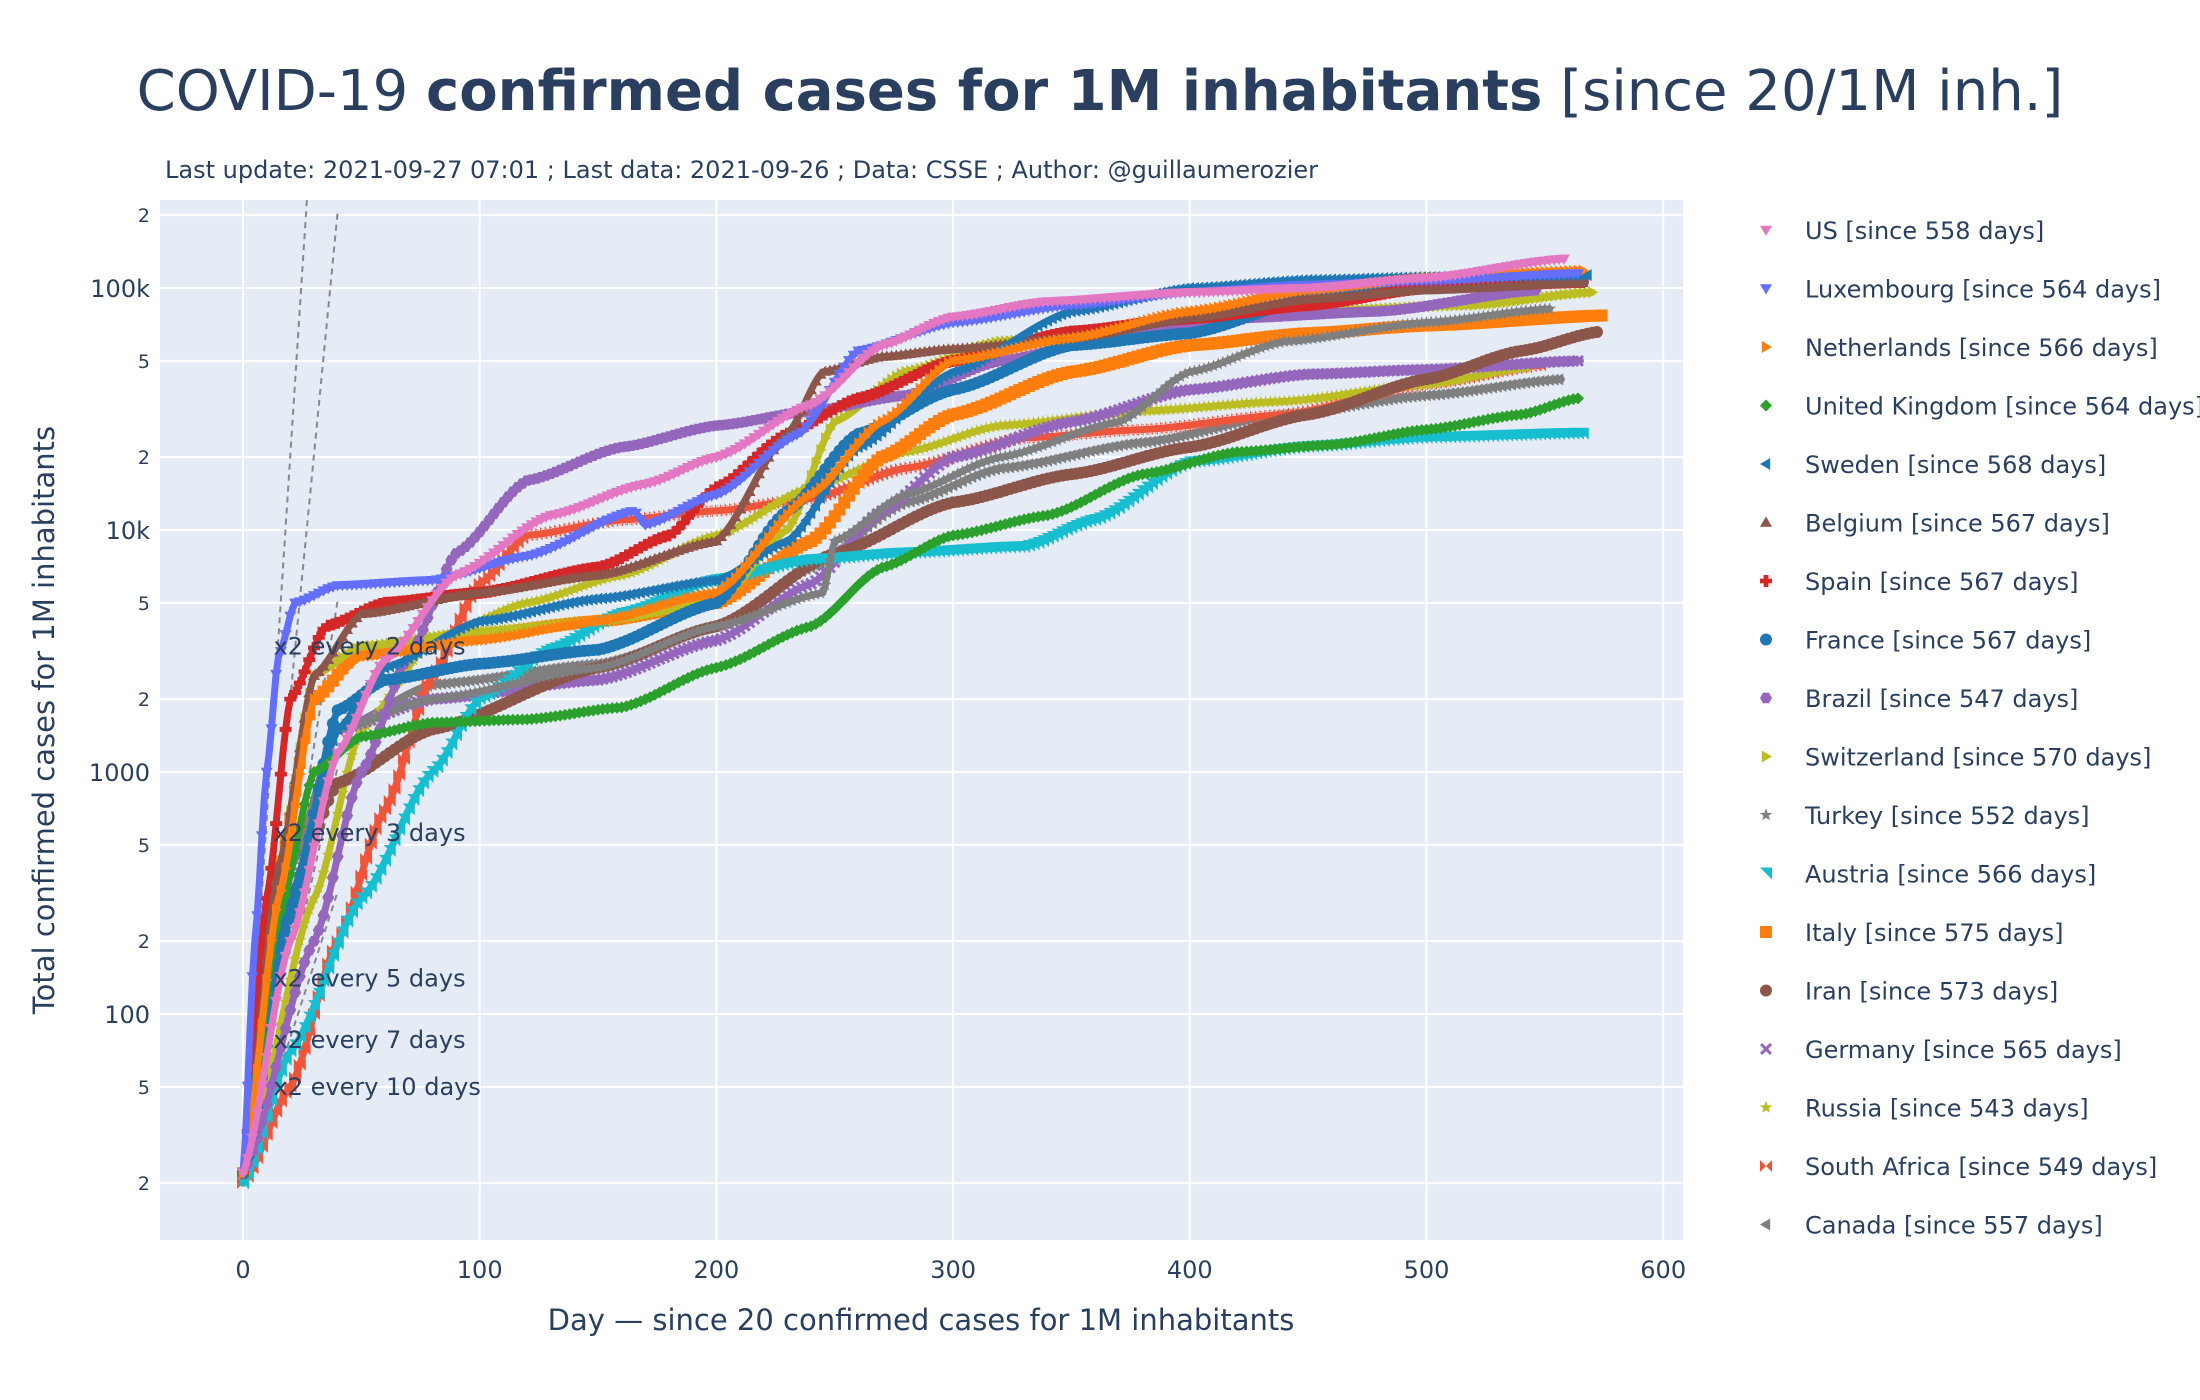  Describe the element at coordinates (377, 1087) in the screenshot. I see `doubling-annotation: x2 every 10 days` at that location.